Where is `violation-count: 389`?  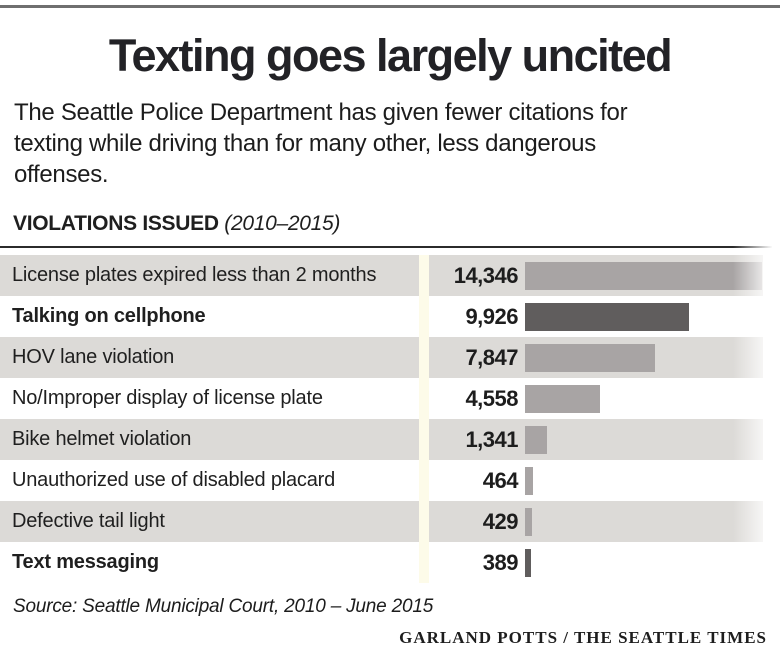 violation-count: 389 is located at coordinates (500, 562).